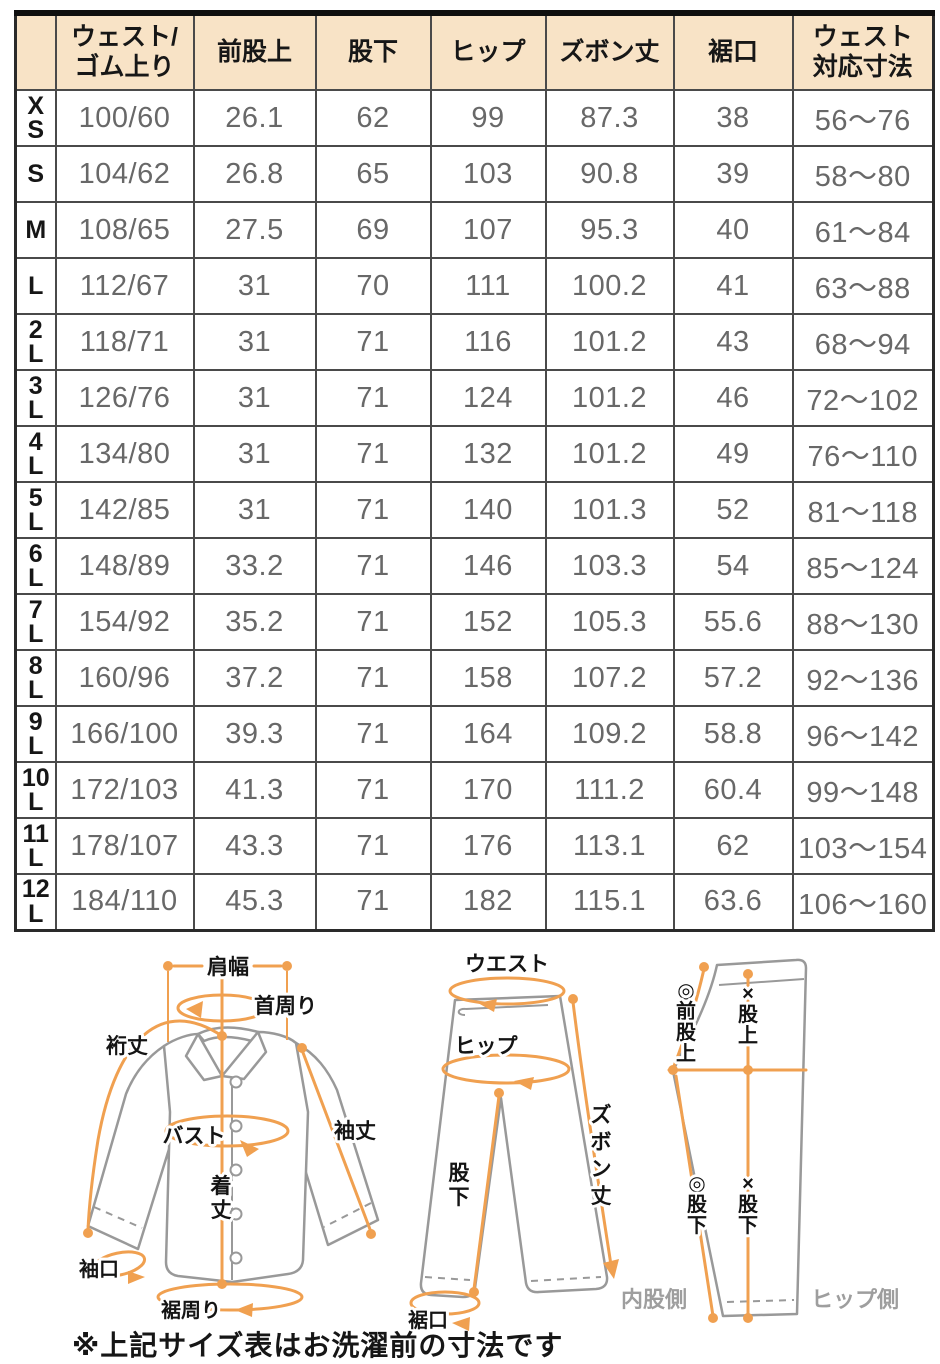 The height and width of the screenshot is (1364, 940). What do you see at coordinates (99, 1269) in the screenshot?
I see `cuff-opening-label: 袖口` at bounding box center [99, 1269].